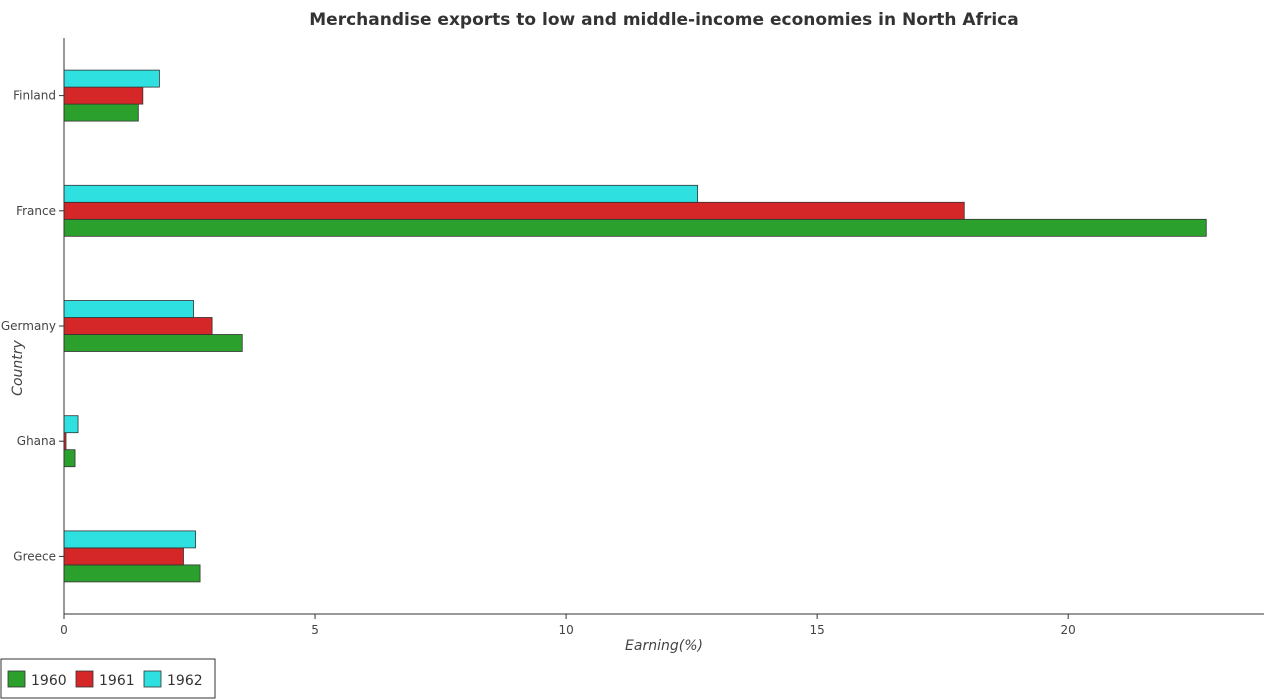 The image size is (1281, 700). Describe the element at coordinates (153, 343) in the screenshot. I see `bar-germany-1960` at that location.